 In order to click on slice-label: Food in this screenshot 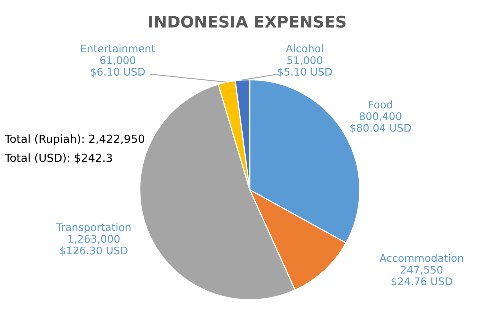, I will do `click(380, 104)`.